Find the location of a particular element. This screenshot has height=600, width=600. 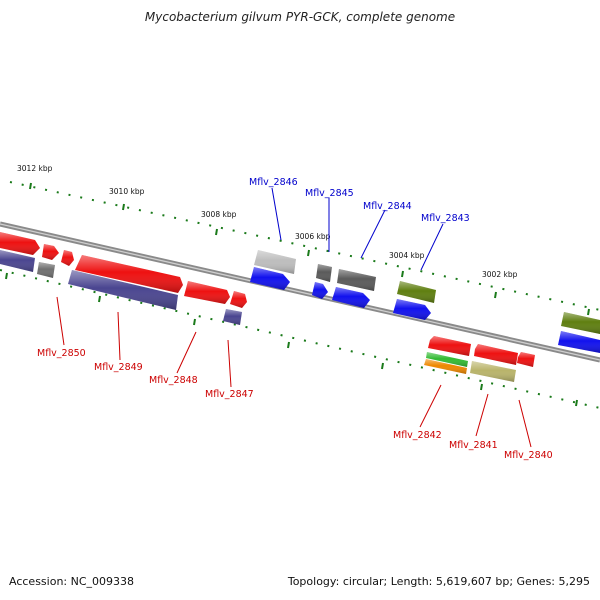

gene-label: Mflv_2844 is located at coordinates (387, 206).